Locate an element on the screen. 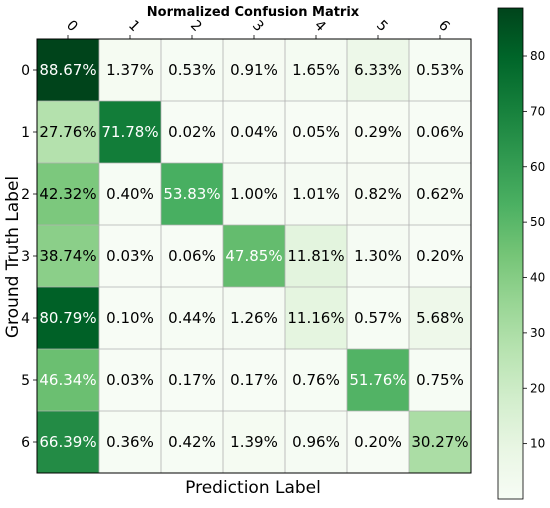  x-tick-label: 0 is located at coordinates (72, 26).